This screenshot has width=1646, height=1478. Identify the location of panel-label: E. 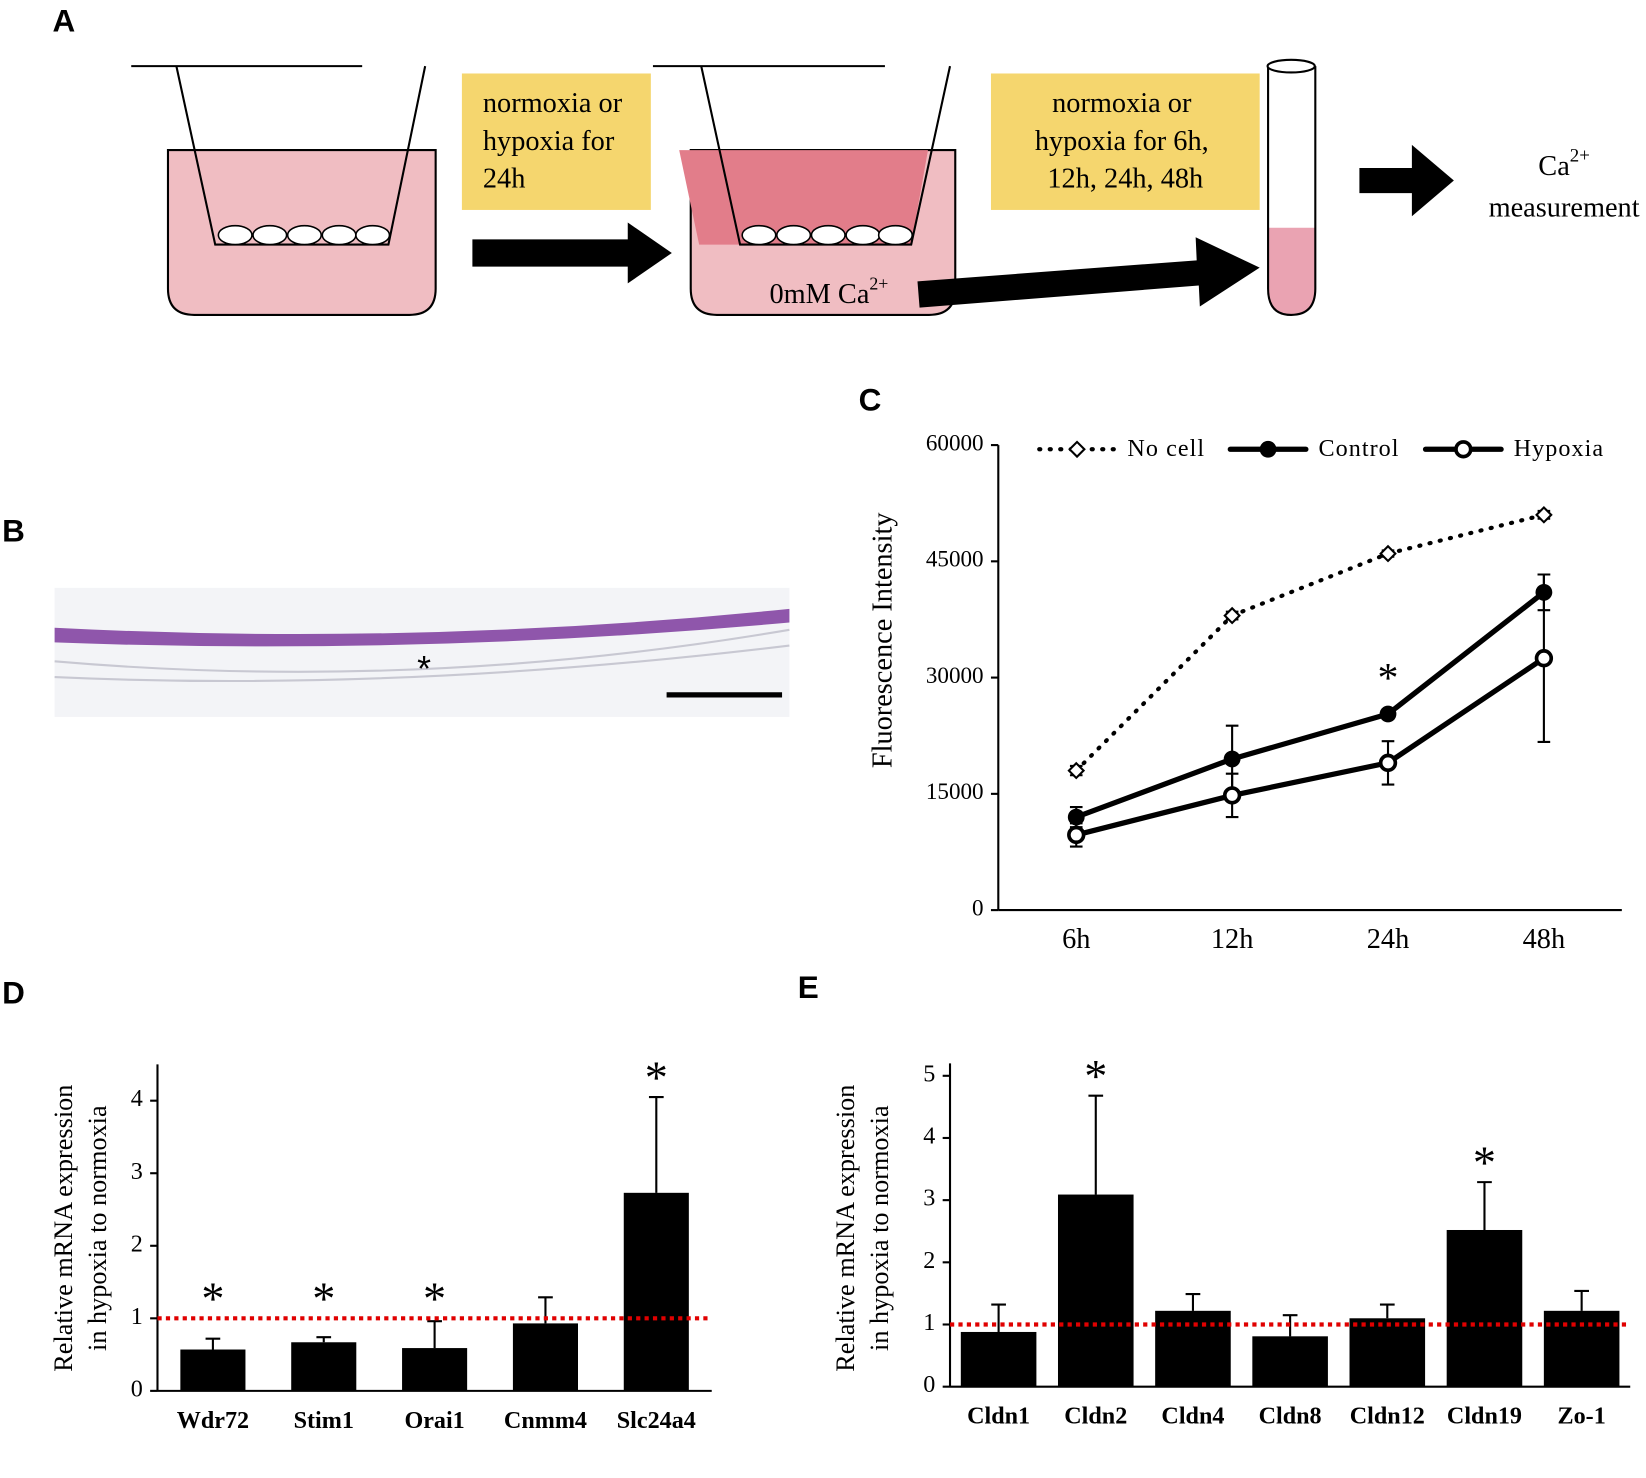
(808, 987).